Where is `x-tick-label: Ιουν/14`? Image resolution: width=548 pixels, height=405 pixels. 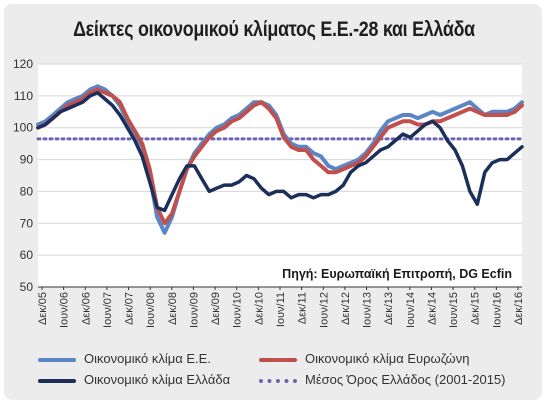
x-tick-label: Ιουν/14 is located at coordinates (411, 310).